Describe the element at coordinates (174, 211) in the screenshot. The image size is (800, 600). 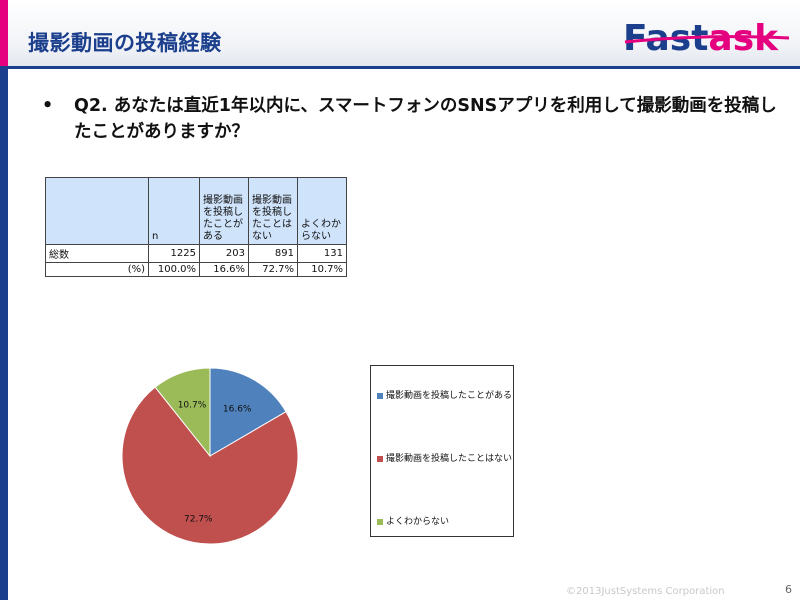
I see `table-header-cell: n` at that location.